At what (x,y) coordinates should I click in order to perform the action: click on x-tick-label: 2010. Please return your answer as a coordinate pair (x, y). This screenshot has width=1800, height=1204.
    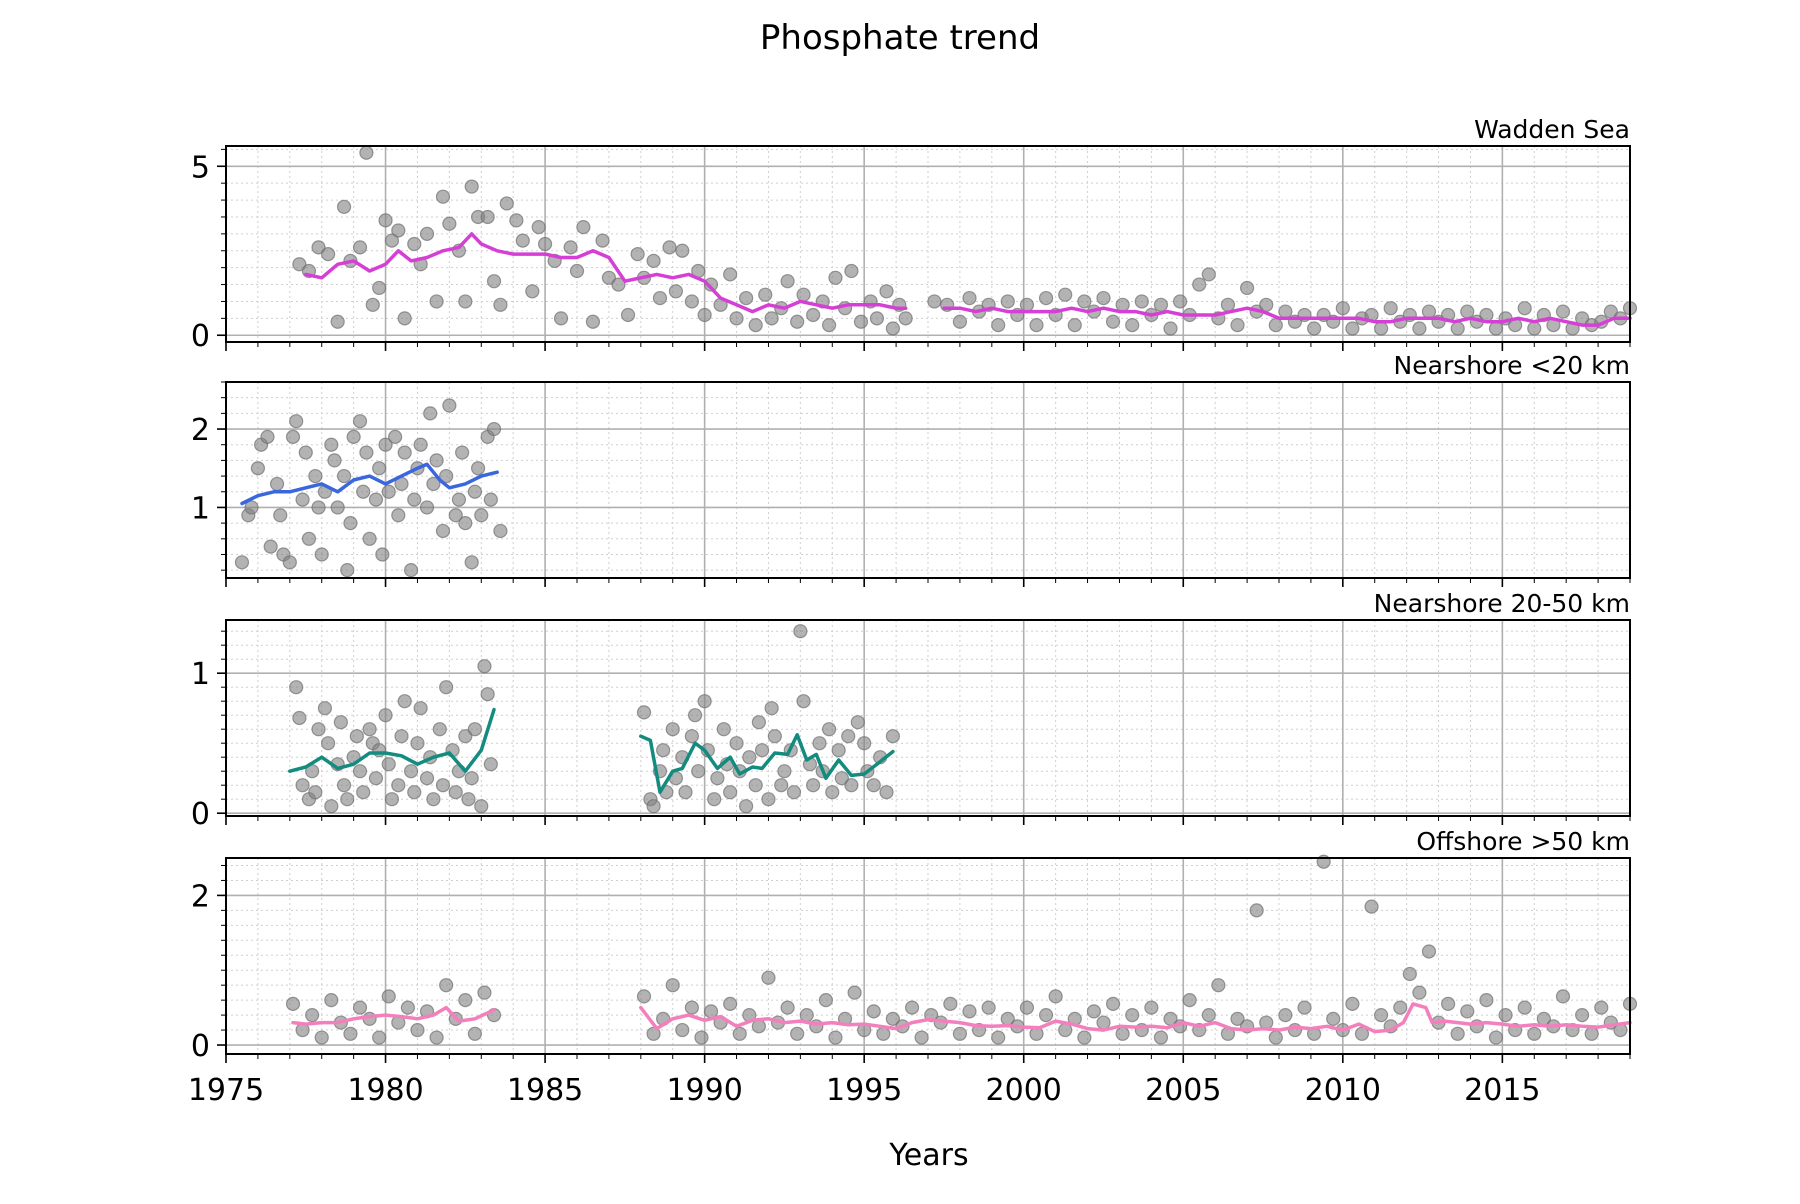
    Looking at the image, I should click on (1343, 1090).